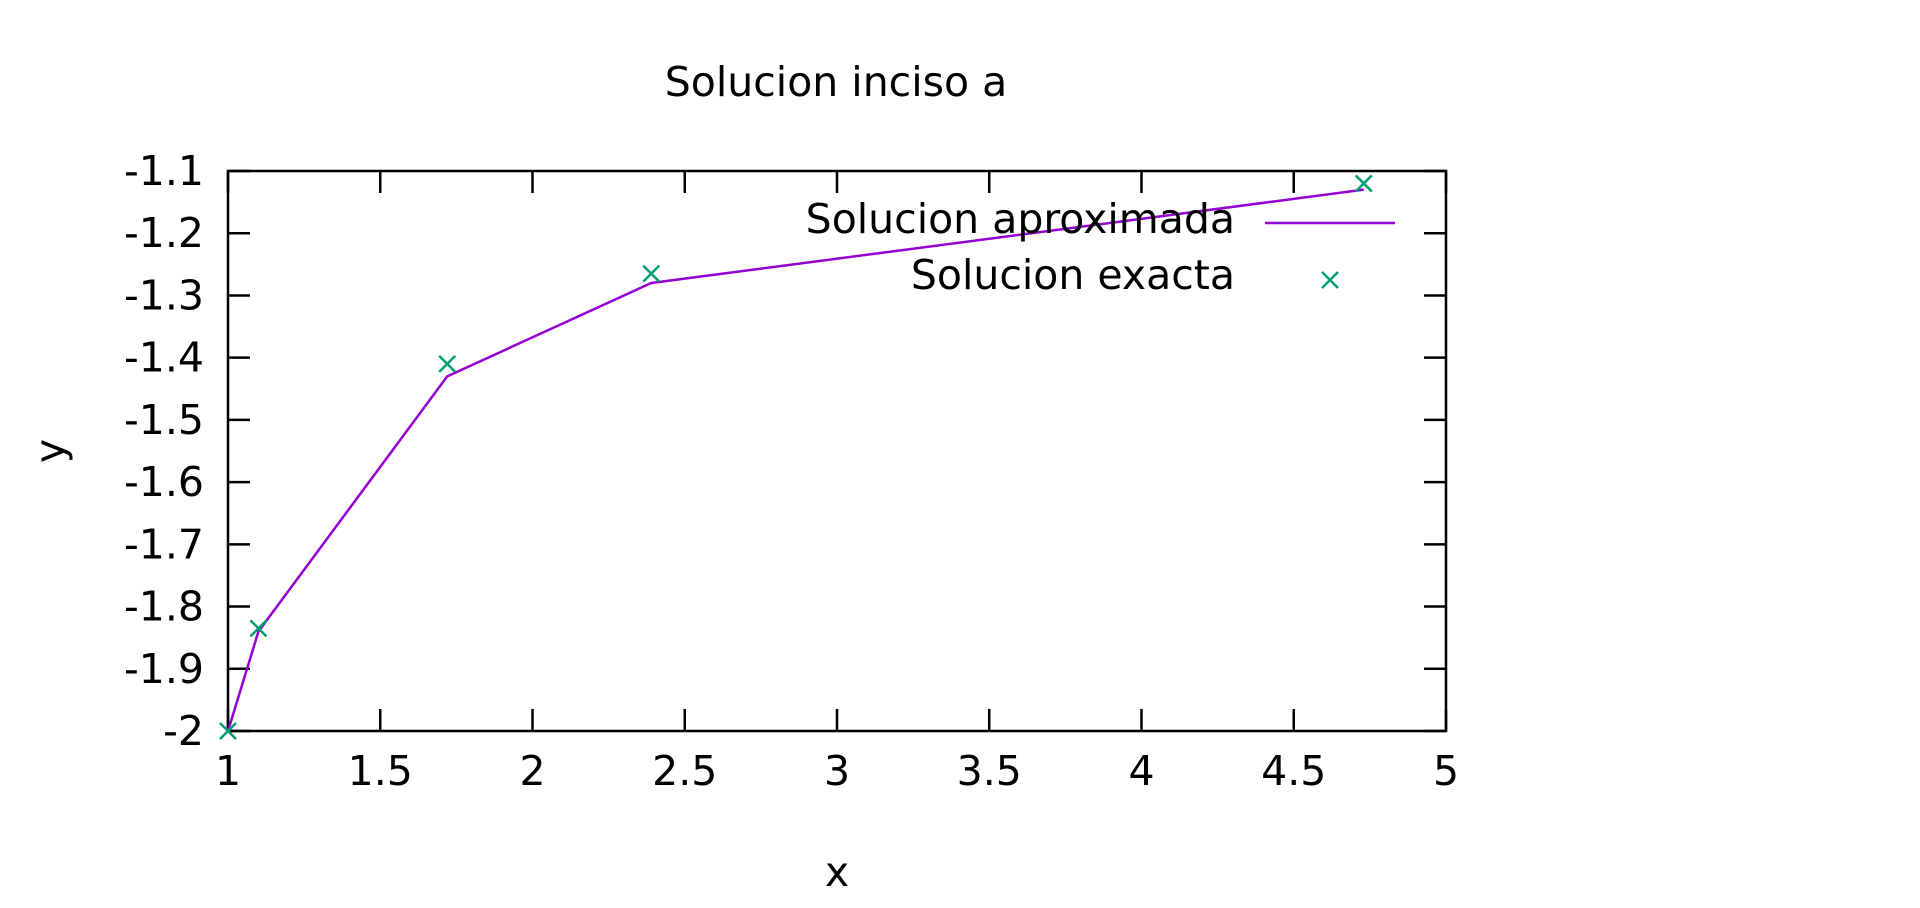 This screenshot has height=908, width=1920. What do you see at coordinates (1446, 771) in the screenshot?
I see `x-tick-label: 5` at bounding box center [1446, 771].